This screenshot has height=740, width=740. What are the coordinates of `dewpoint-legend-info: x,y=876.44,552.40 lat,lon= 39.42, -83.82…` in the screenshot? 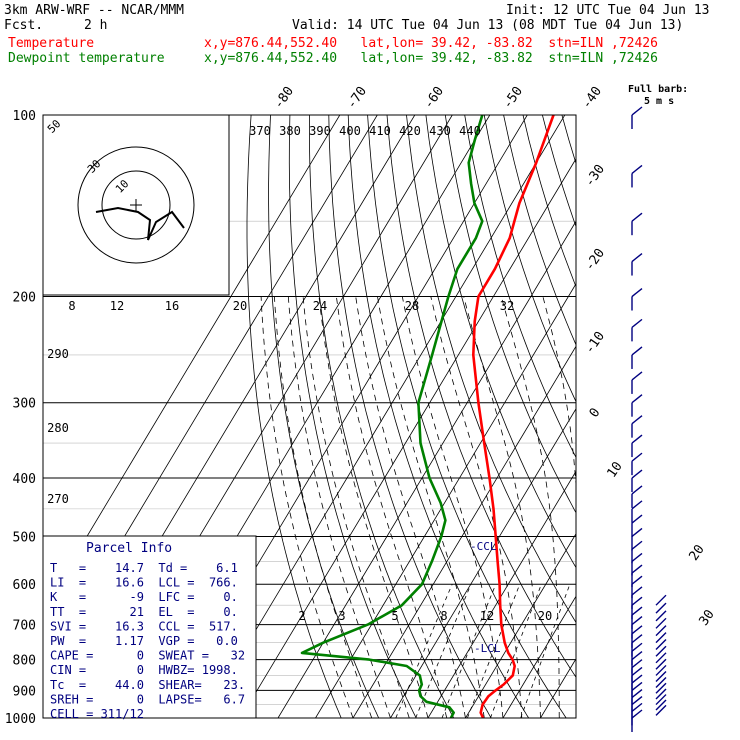 It's located at (431, 58).